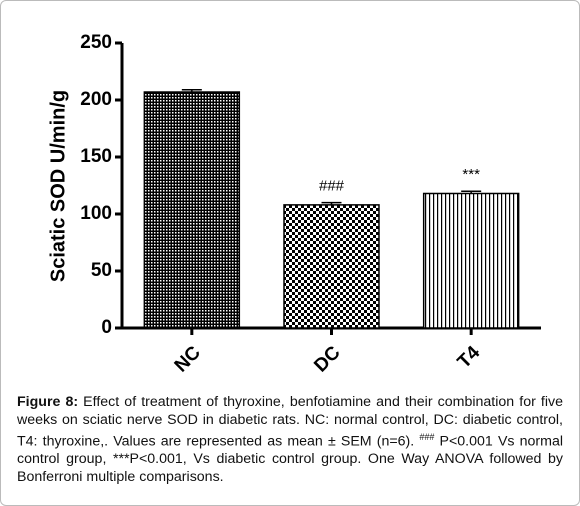  What do you see at coordinates (96, 42) in the screenshot?
I see `y-tick-label: 250` at bounding box center [96, 42].